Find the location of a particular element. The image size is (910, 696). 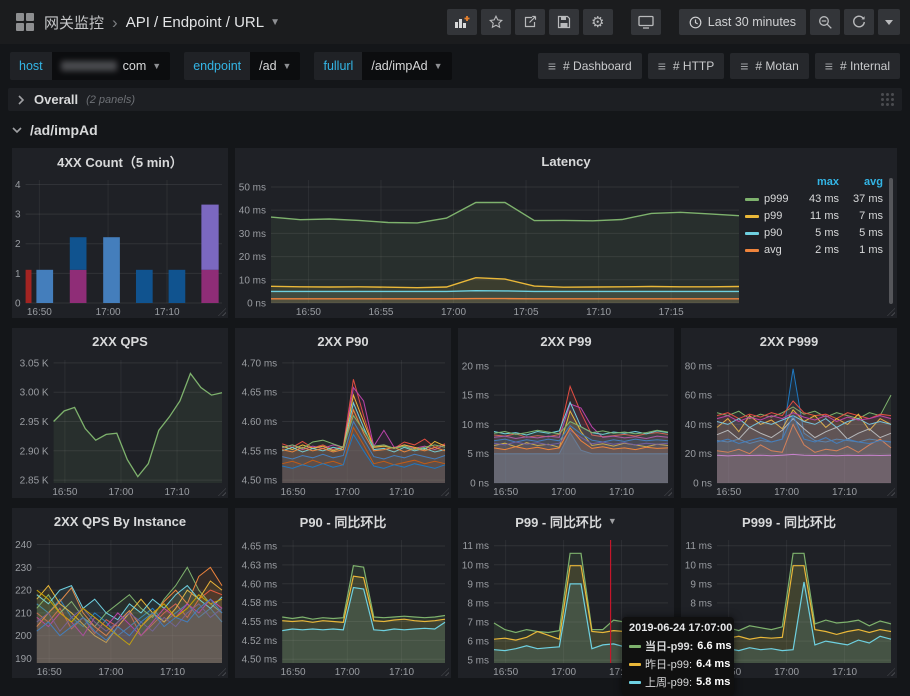

svg-text: 7 ms is located at coordinates (478, 623).